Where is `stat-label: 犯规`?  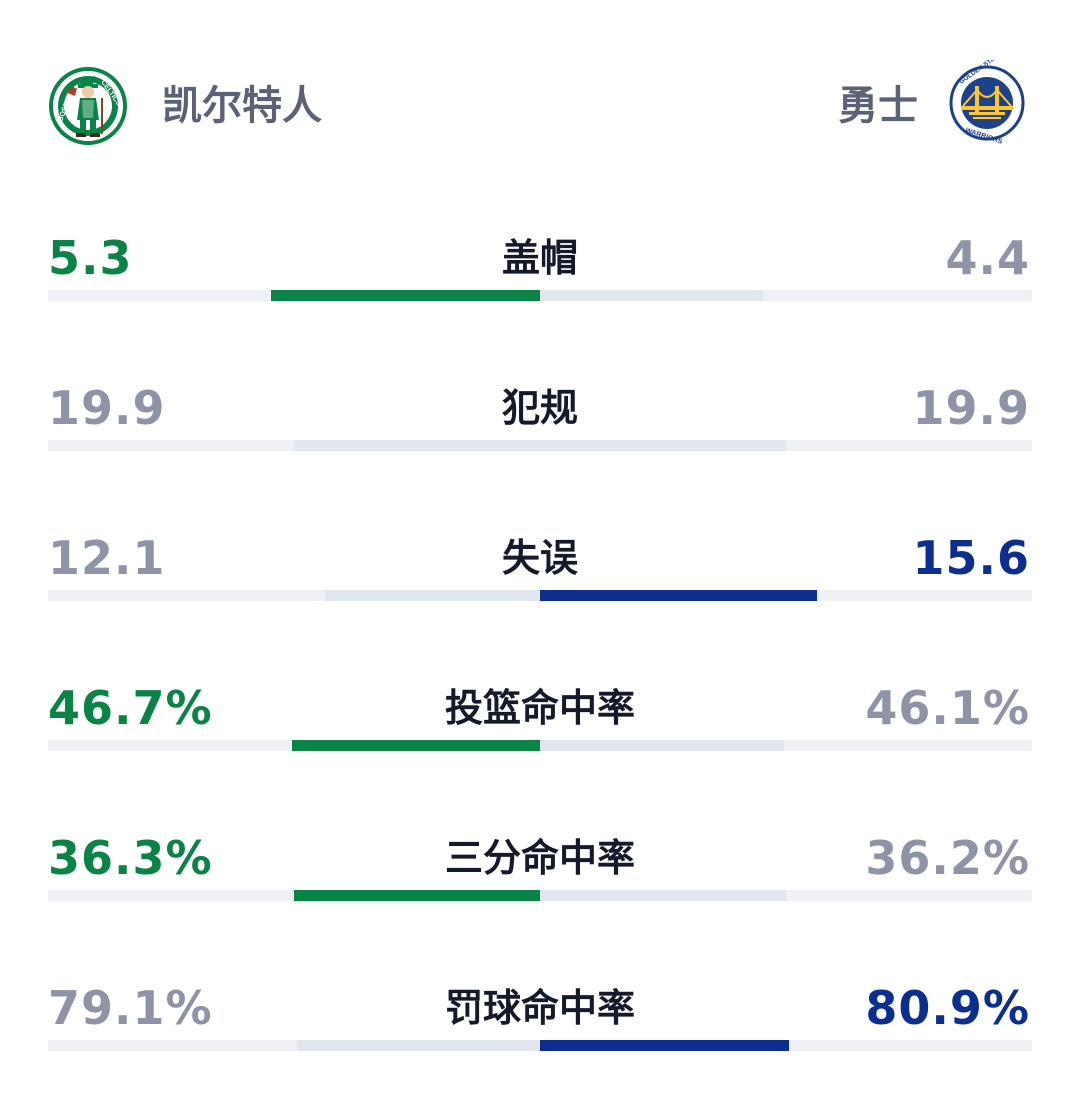 stat-label: 犯规 is located at coordinates (539, 408).